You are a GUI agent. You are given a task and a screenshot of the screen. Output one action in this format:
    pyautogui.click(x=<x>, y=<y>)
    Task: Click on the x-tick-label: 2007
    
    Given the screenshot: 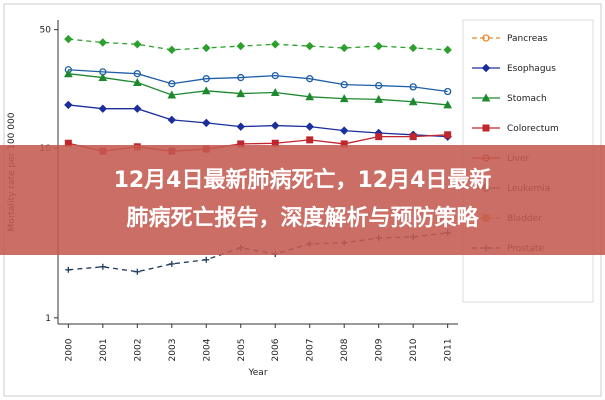 What is the action you would take?
    pyautogui.click(x=311, y=350)
    